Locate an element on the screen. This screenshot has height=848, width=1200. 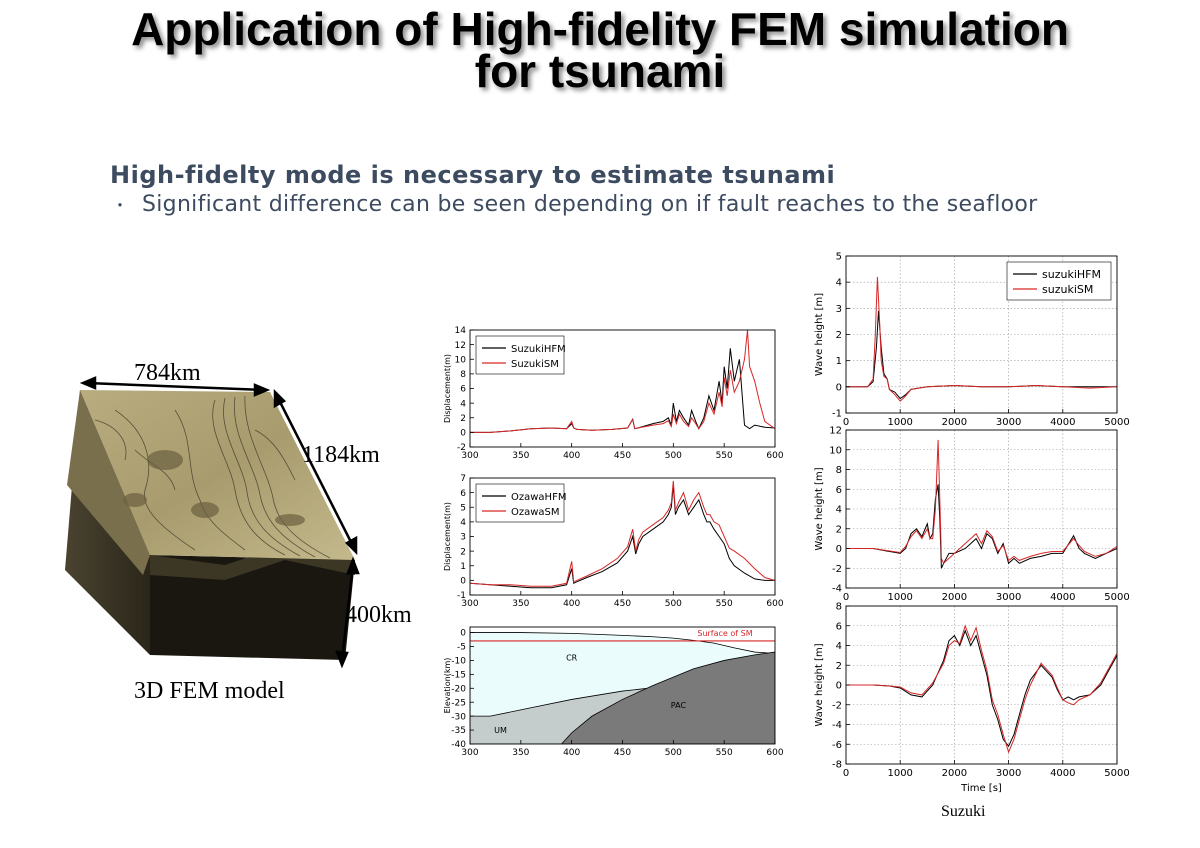
y-tick-label: -10 is located at coordinates (458, 662).